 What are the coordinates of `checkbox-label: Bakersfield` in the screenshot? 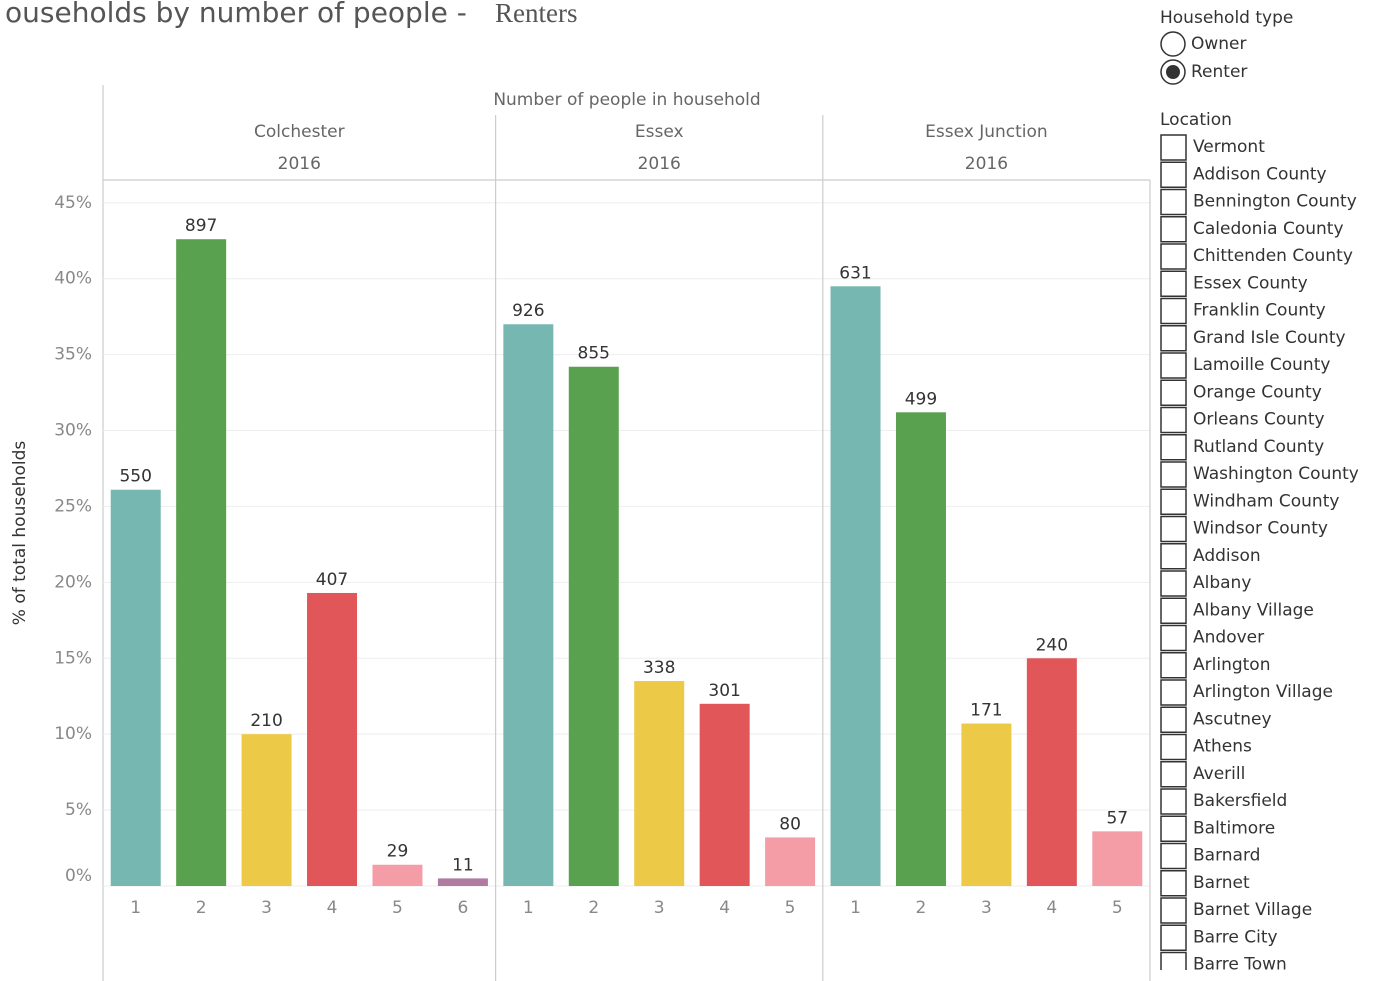 It's located at (1240, 801).